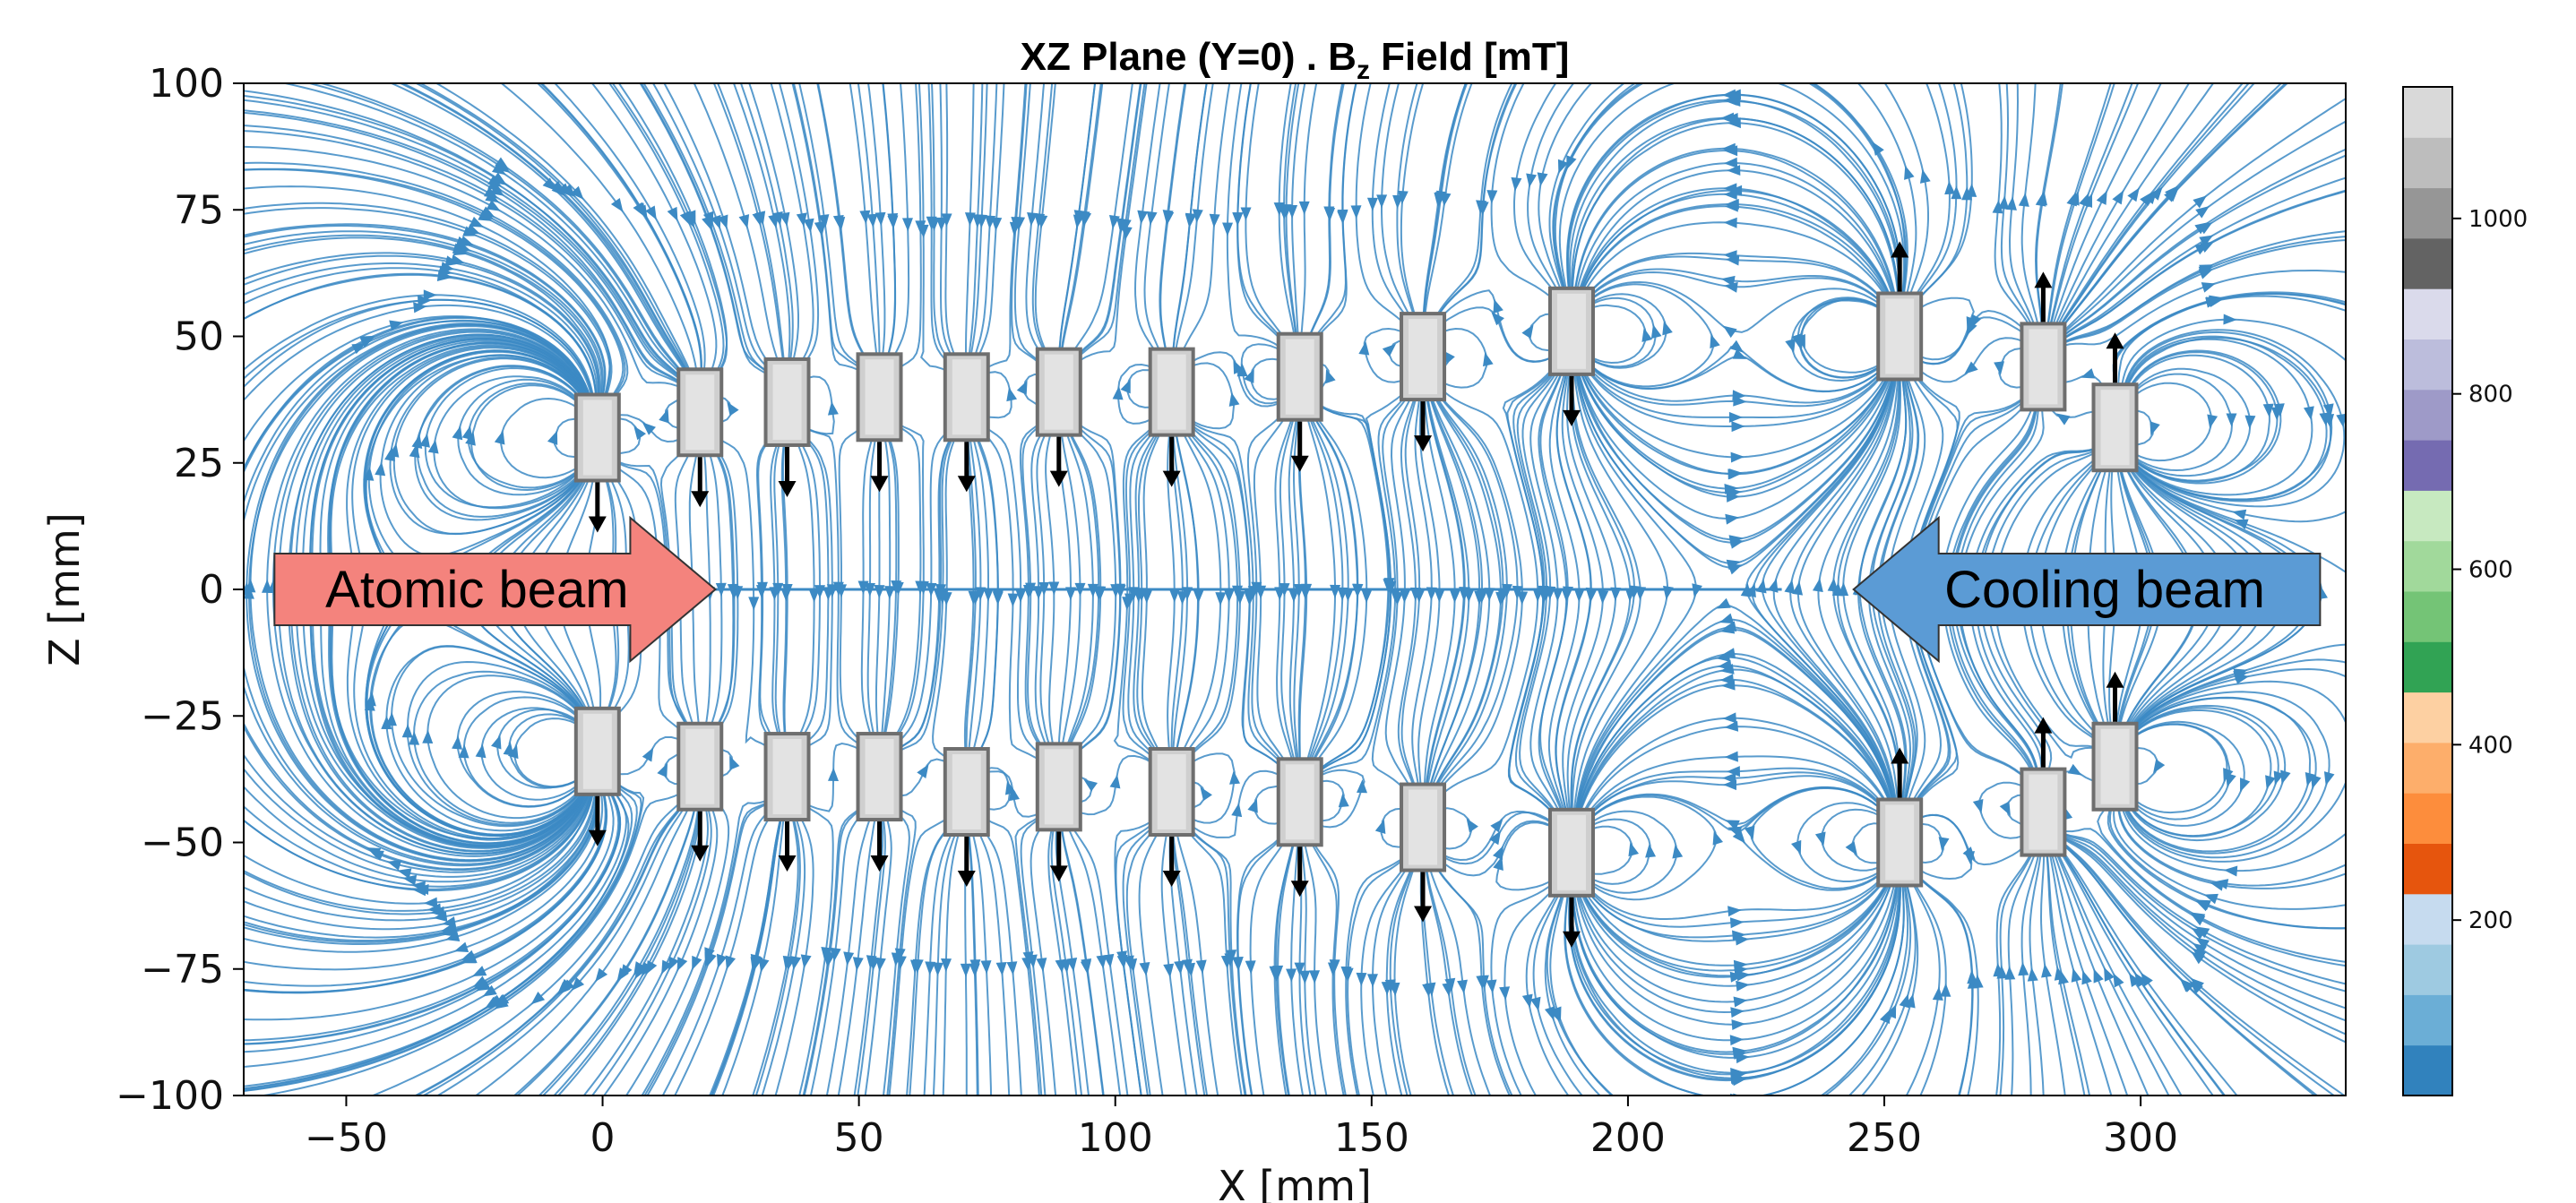  I want to click on x-tick-label: 250, so click(1885, 1138).